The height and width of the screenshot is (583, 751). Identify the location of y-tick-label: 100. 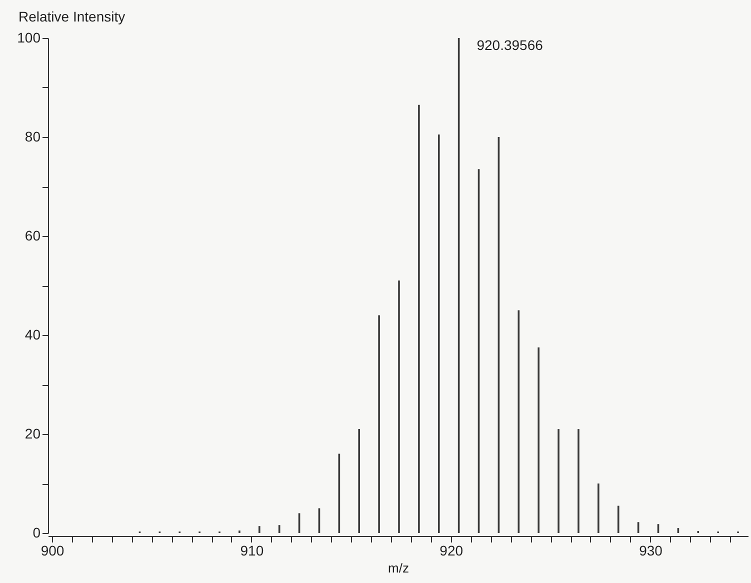
(29, 38).